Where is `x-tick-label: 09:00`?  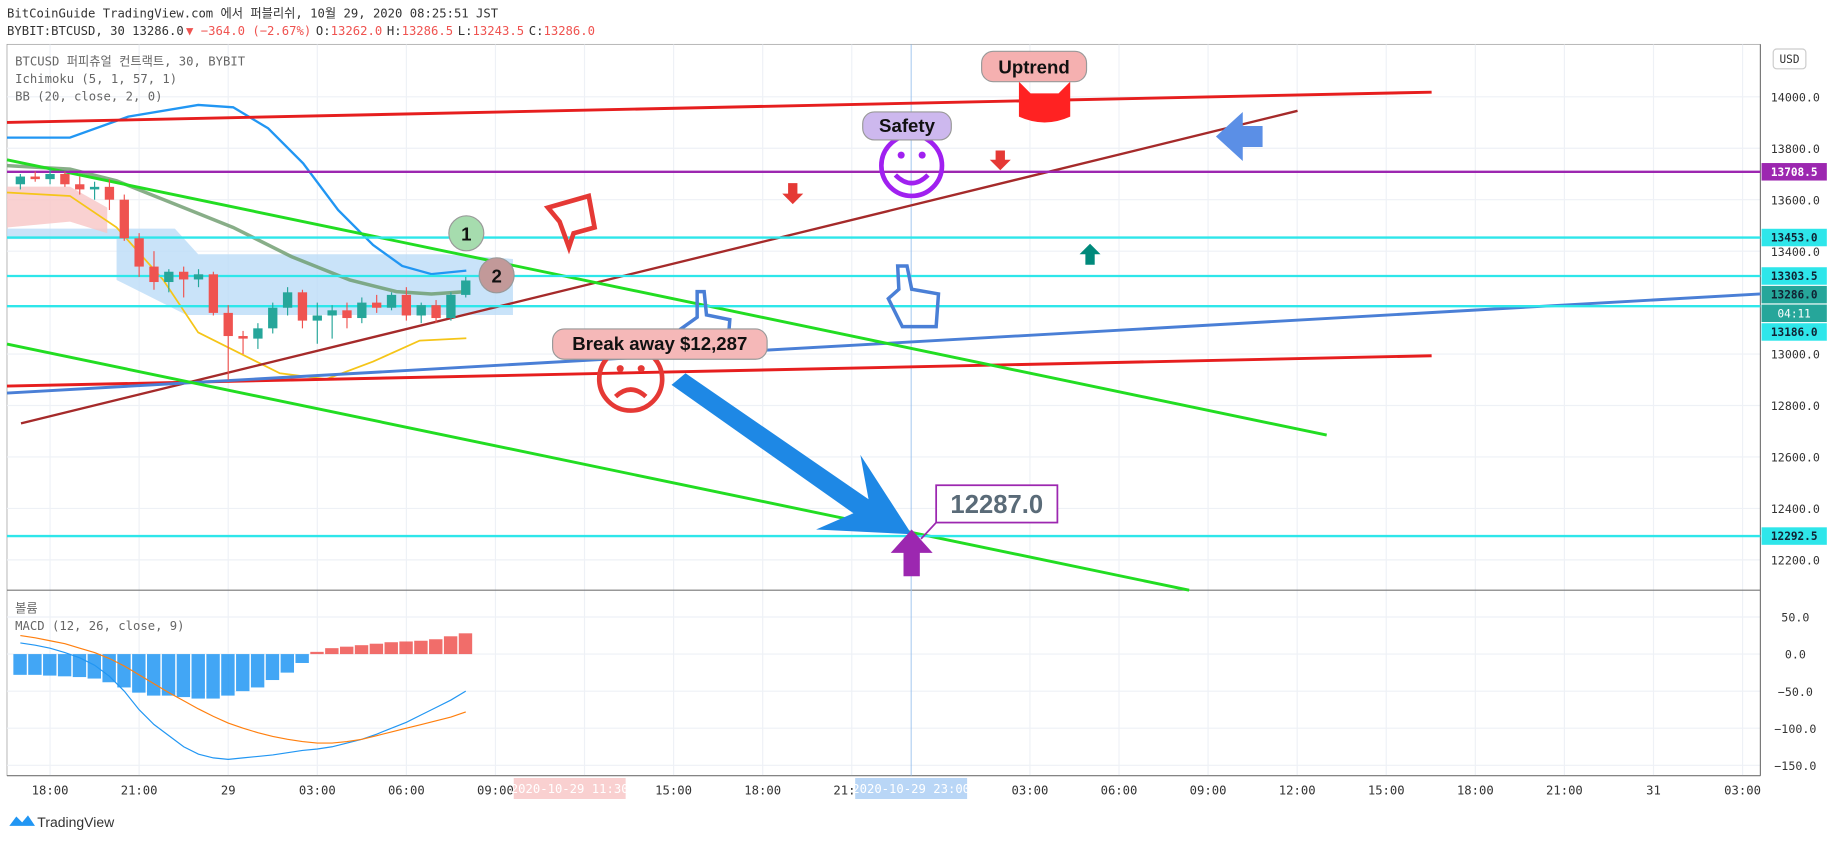 x-tick-label: 09:00 is located at coordinates (1208, 790).